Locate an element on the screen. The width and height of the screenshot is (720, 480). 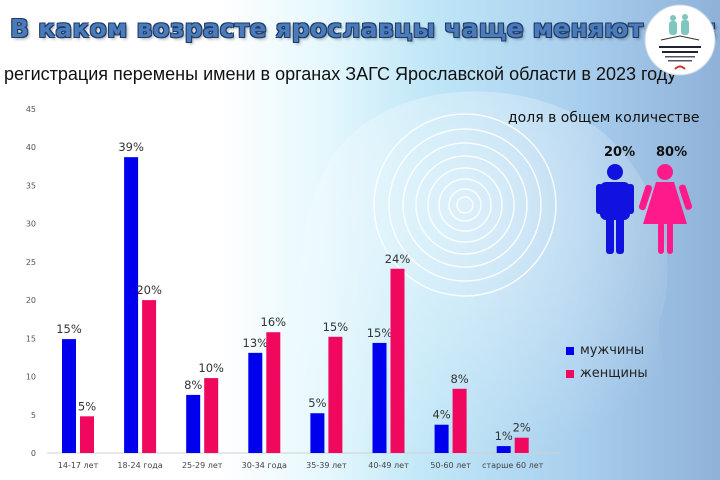
legend-label-men: мужчины is located at coordinates (612, 350).